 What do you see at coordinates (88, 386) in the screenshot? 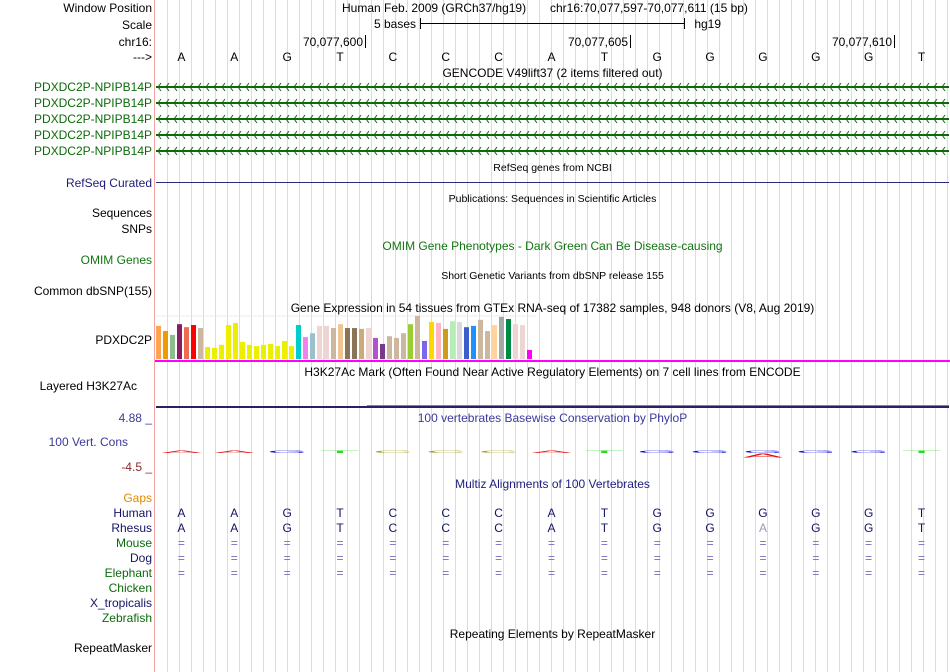
I see `h3k27ac-label: Layered H3K27Ac` at bounding box center [88, 386].